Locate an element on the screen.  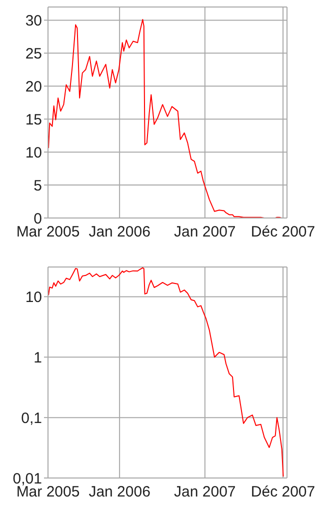
y-tick-label: 5 is located at coordinates (38, 185).